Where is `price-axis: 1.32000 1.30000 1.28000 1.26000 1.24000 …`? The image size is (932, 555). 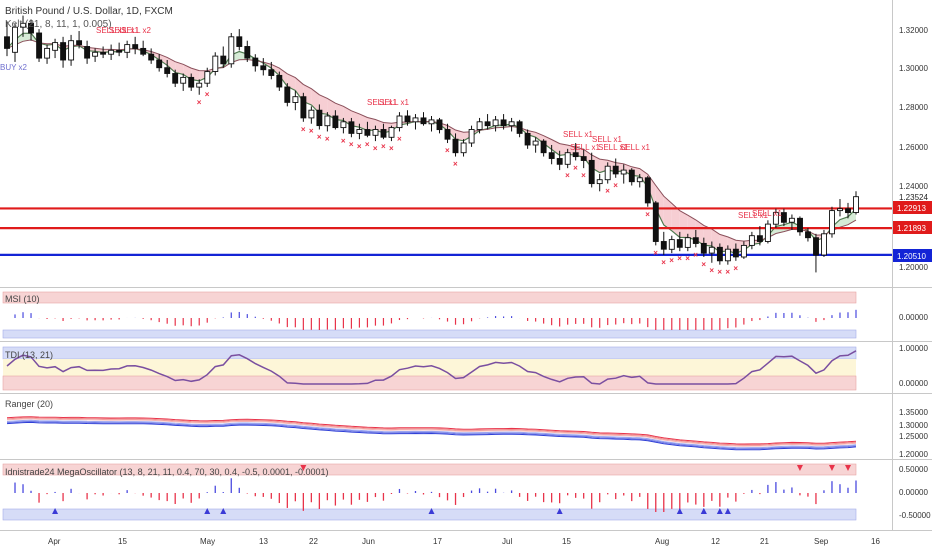 price-axis: 1.32000 1.30000 1.28000 1.26000 1.24000 … is located at coordinates (912, 149).